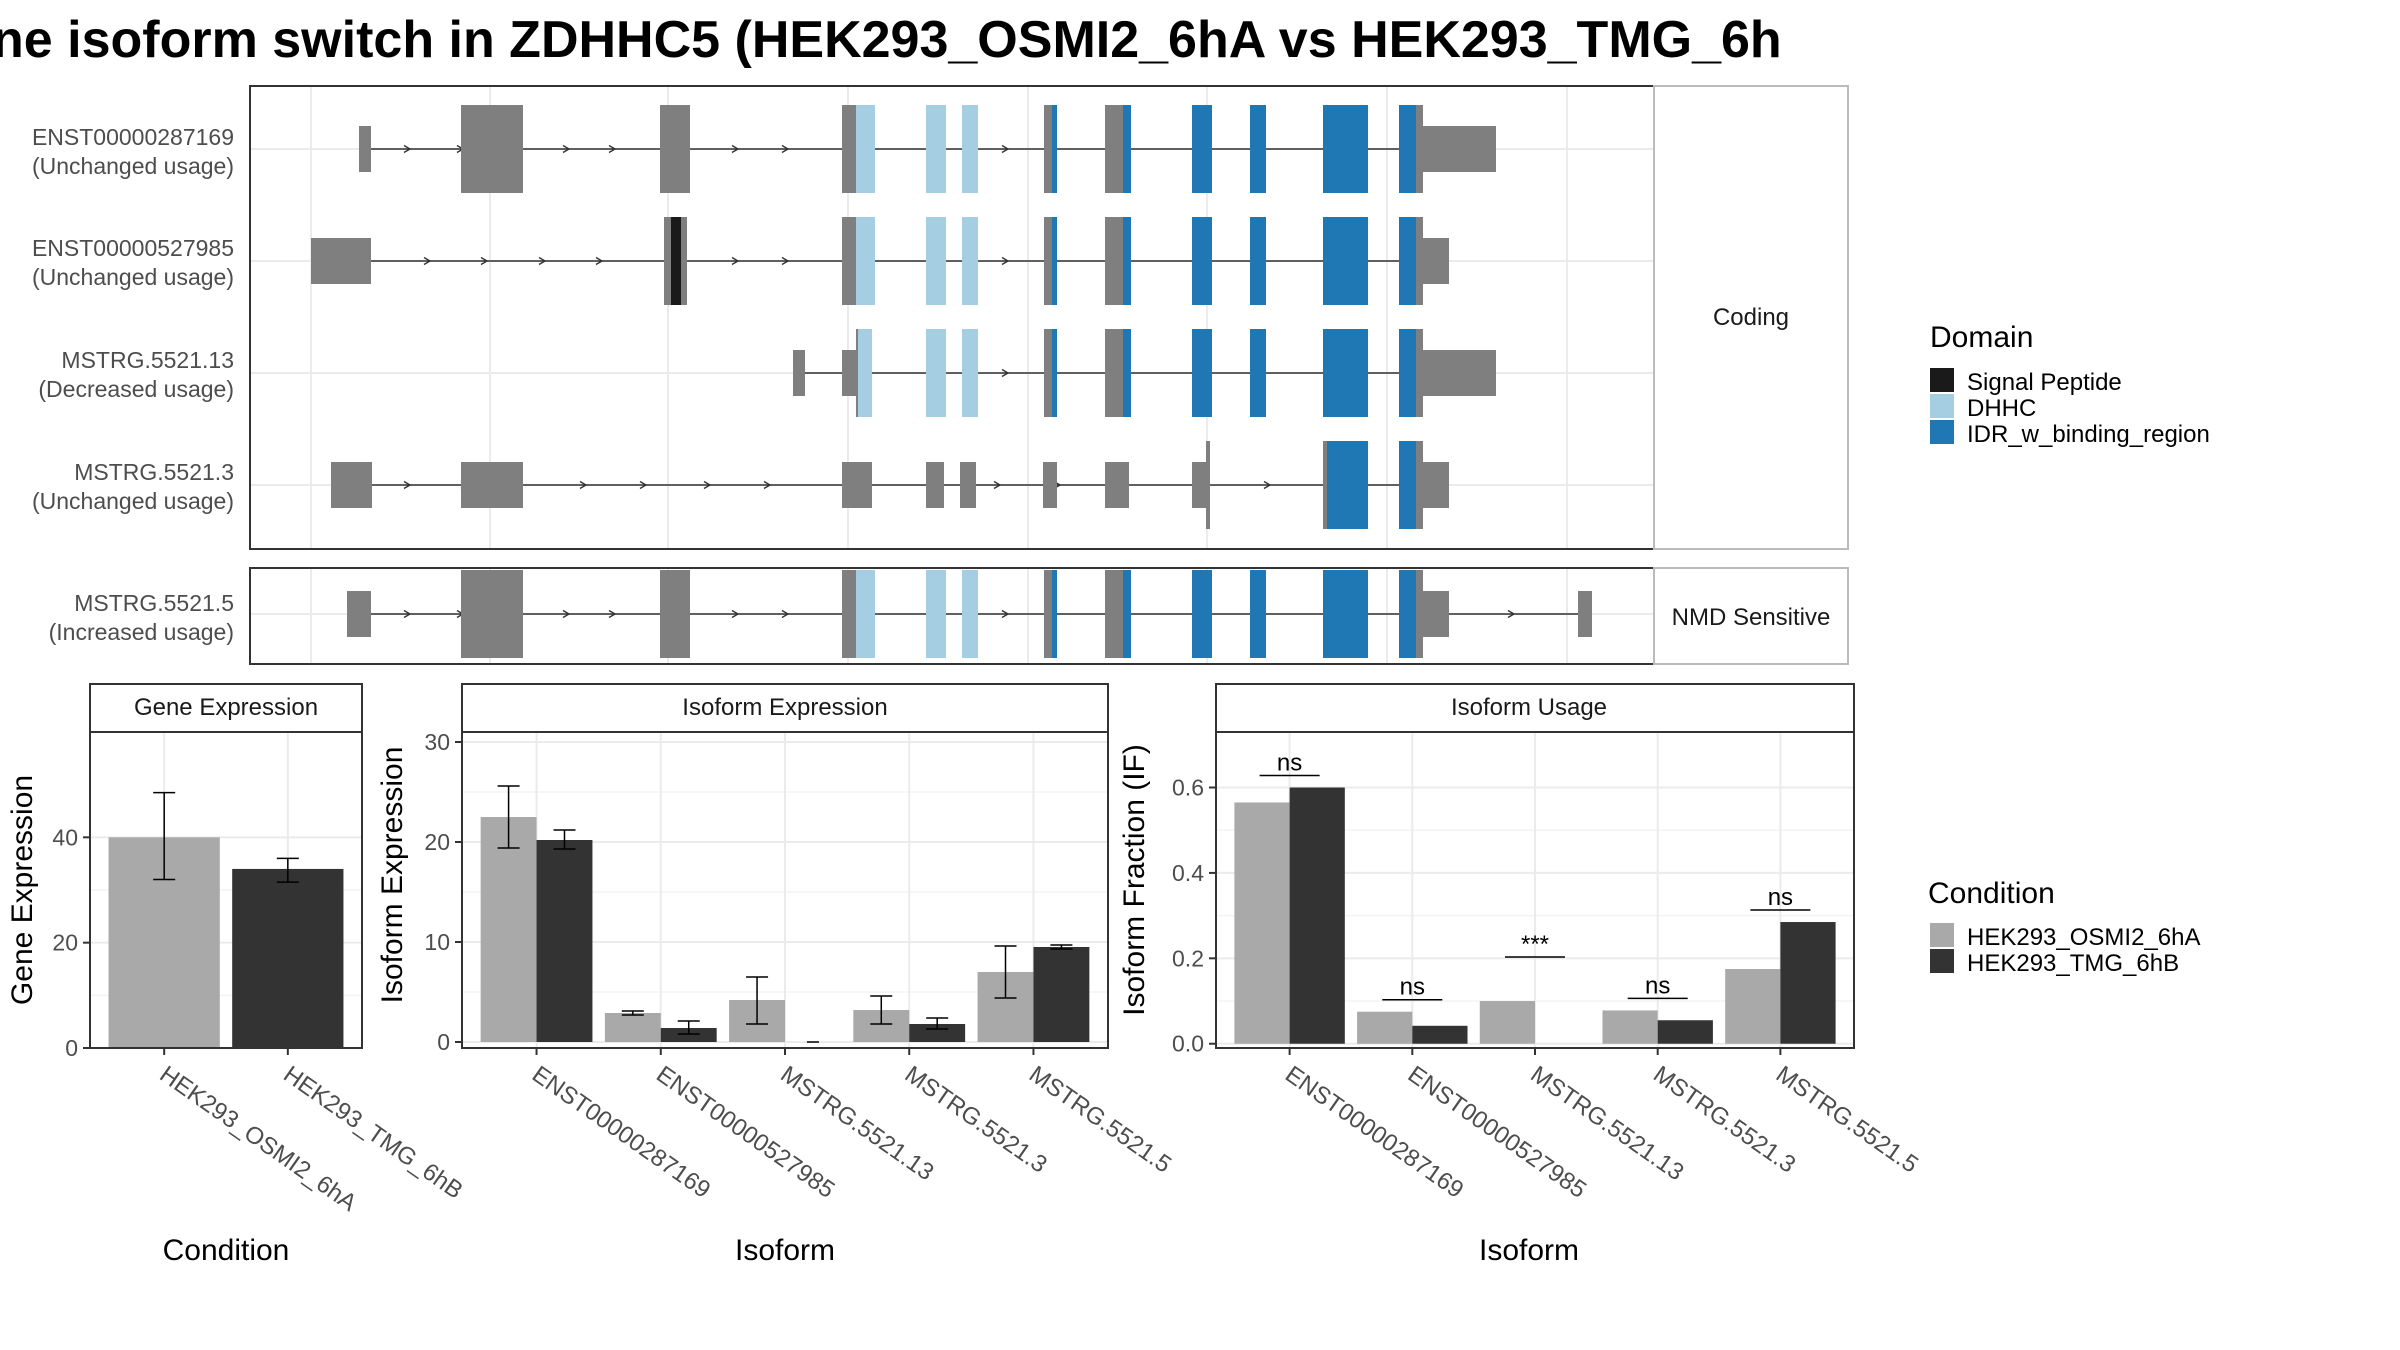  What do you see at coordinates (133, 248) in the screenshot?
I see `row-label-name: ENST00000527985` at bounding box center [133, 248].